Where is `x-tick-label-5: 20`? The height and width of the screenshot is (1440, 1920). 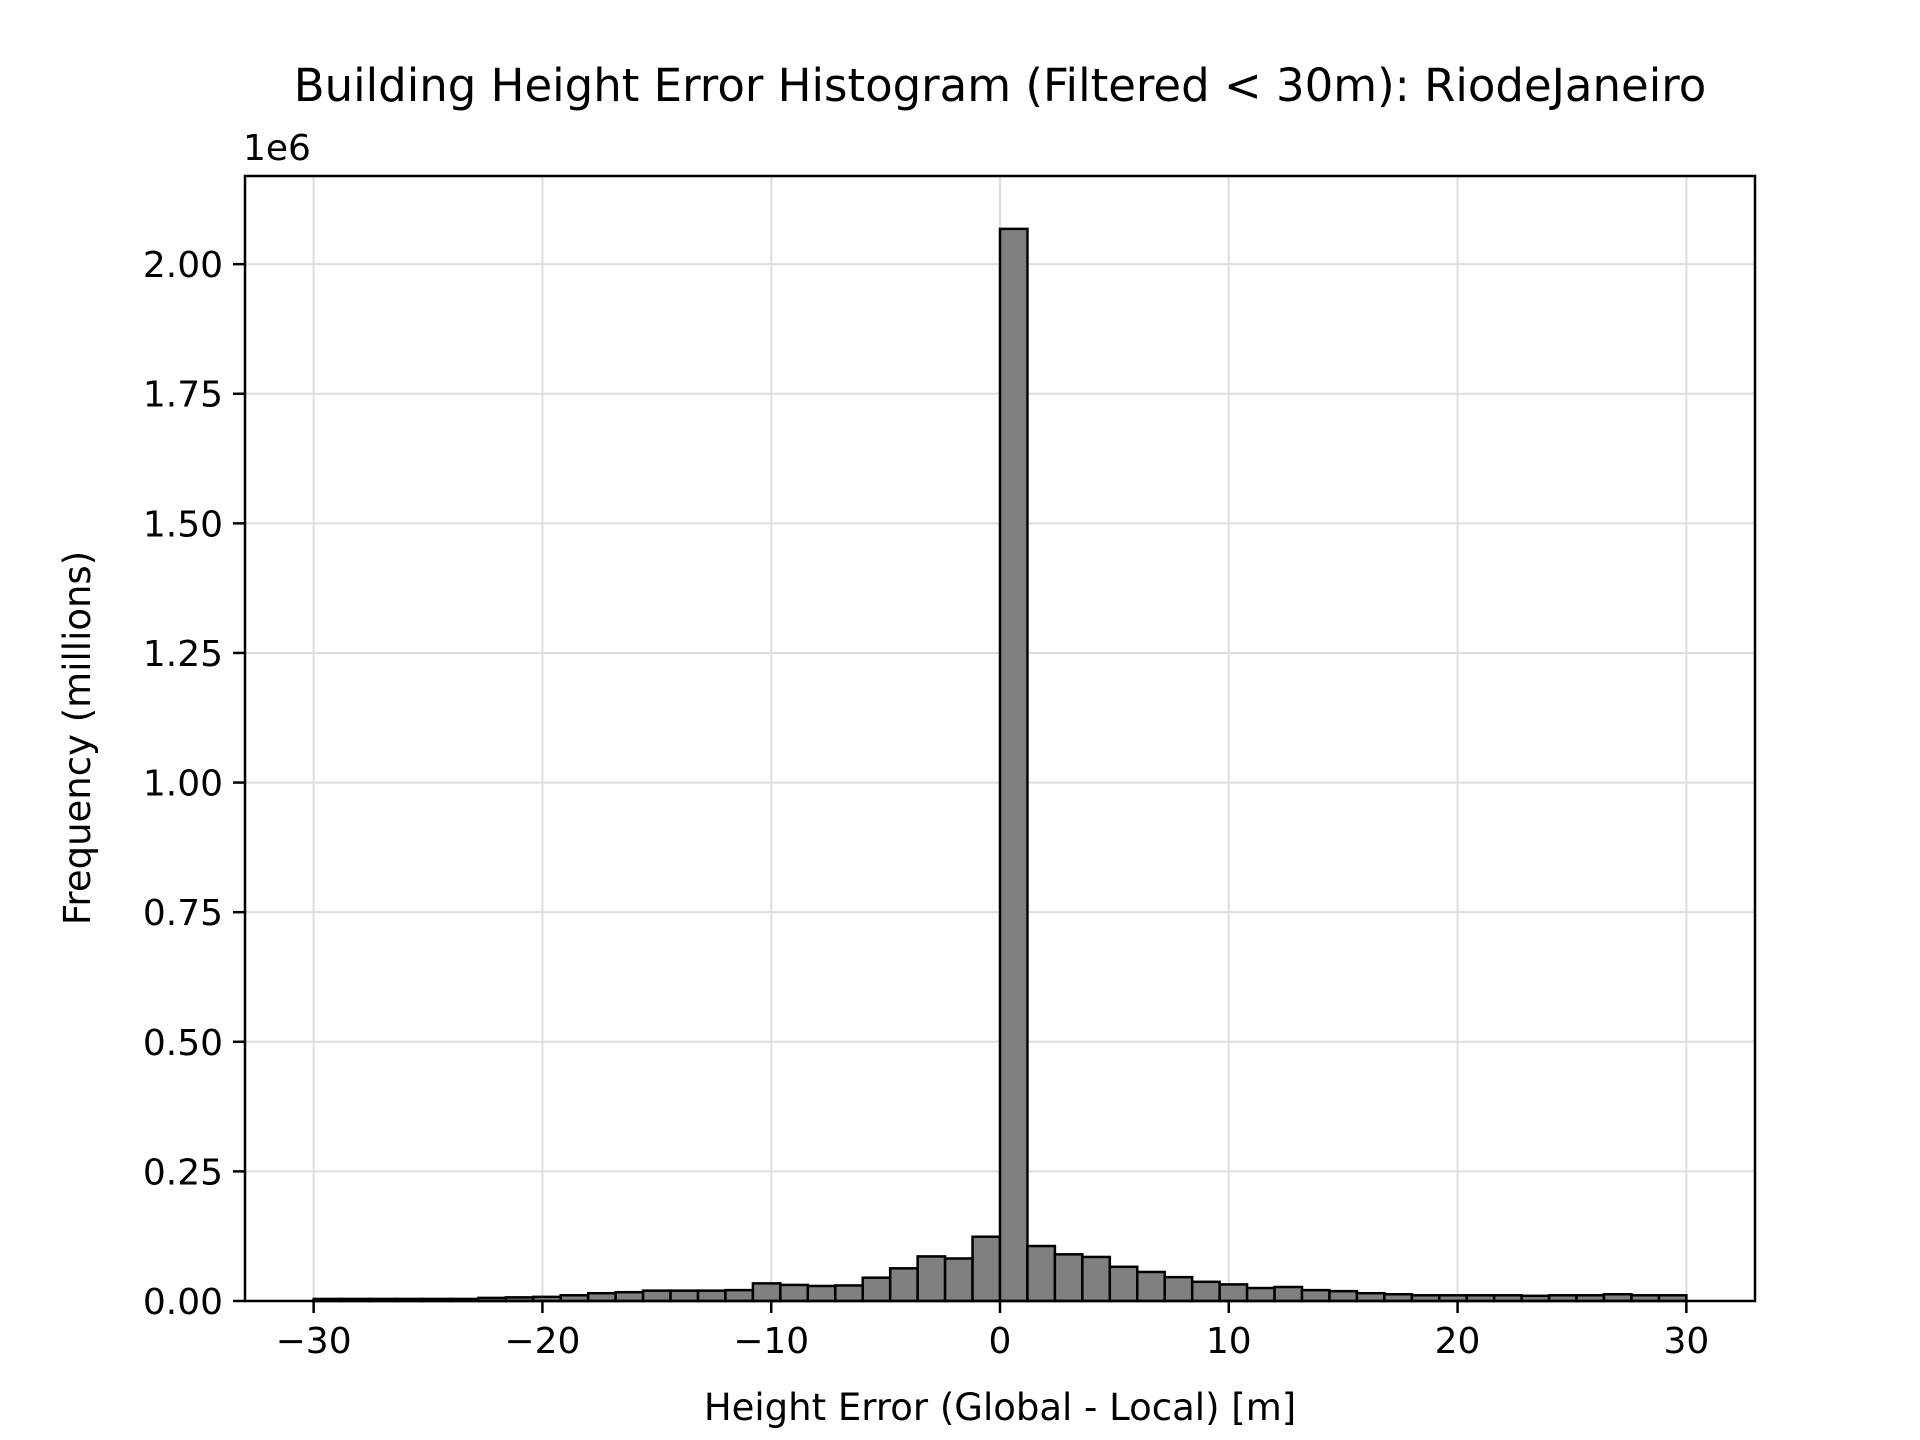
x-tick-label-5: 20 is located at coordinates (1458, 1341).